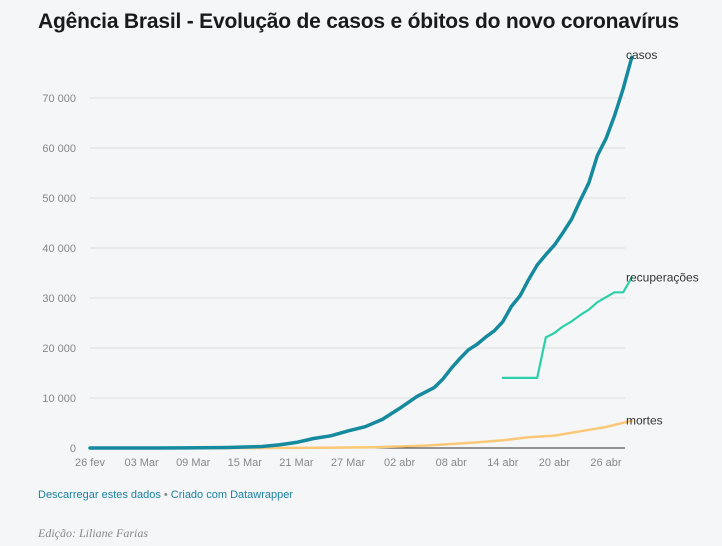  Describe the element at coordinates (59, 349) in the screenshot. I see `y-tick-label: 20 000` at that location.